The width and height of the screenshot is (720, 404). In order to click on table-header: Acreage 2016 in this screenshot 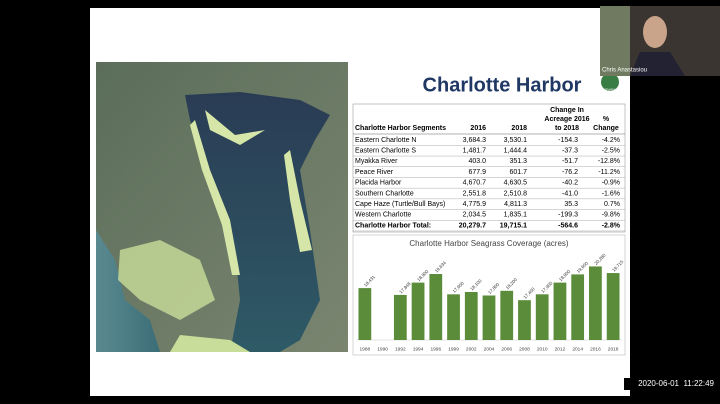, I will do `click(566, 119)`.